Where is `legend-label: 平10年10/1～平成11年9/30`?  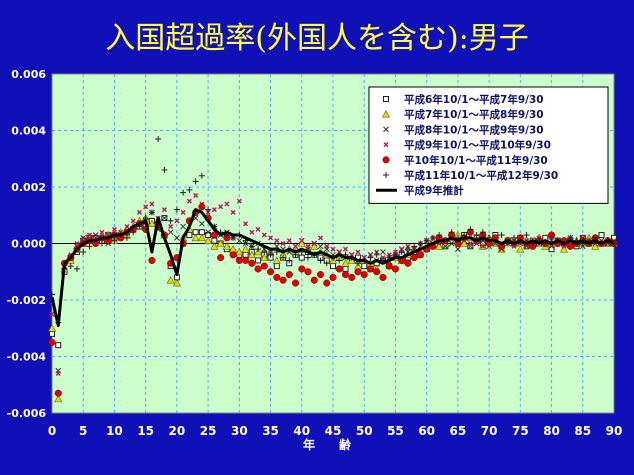 legend-label: 平10年10/1～平成11年9/30 is located at coordinates (476, 160).